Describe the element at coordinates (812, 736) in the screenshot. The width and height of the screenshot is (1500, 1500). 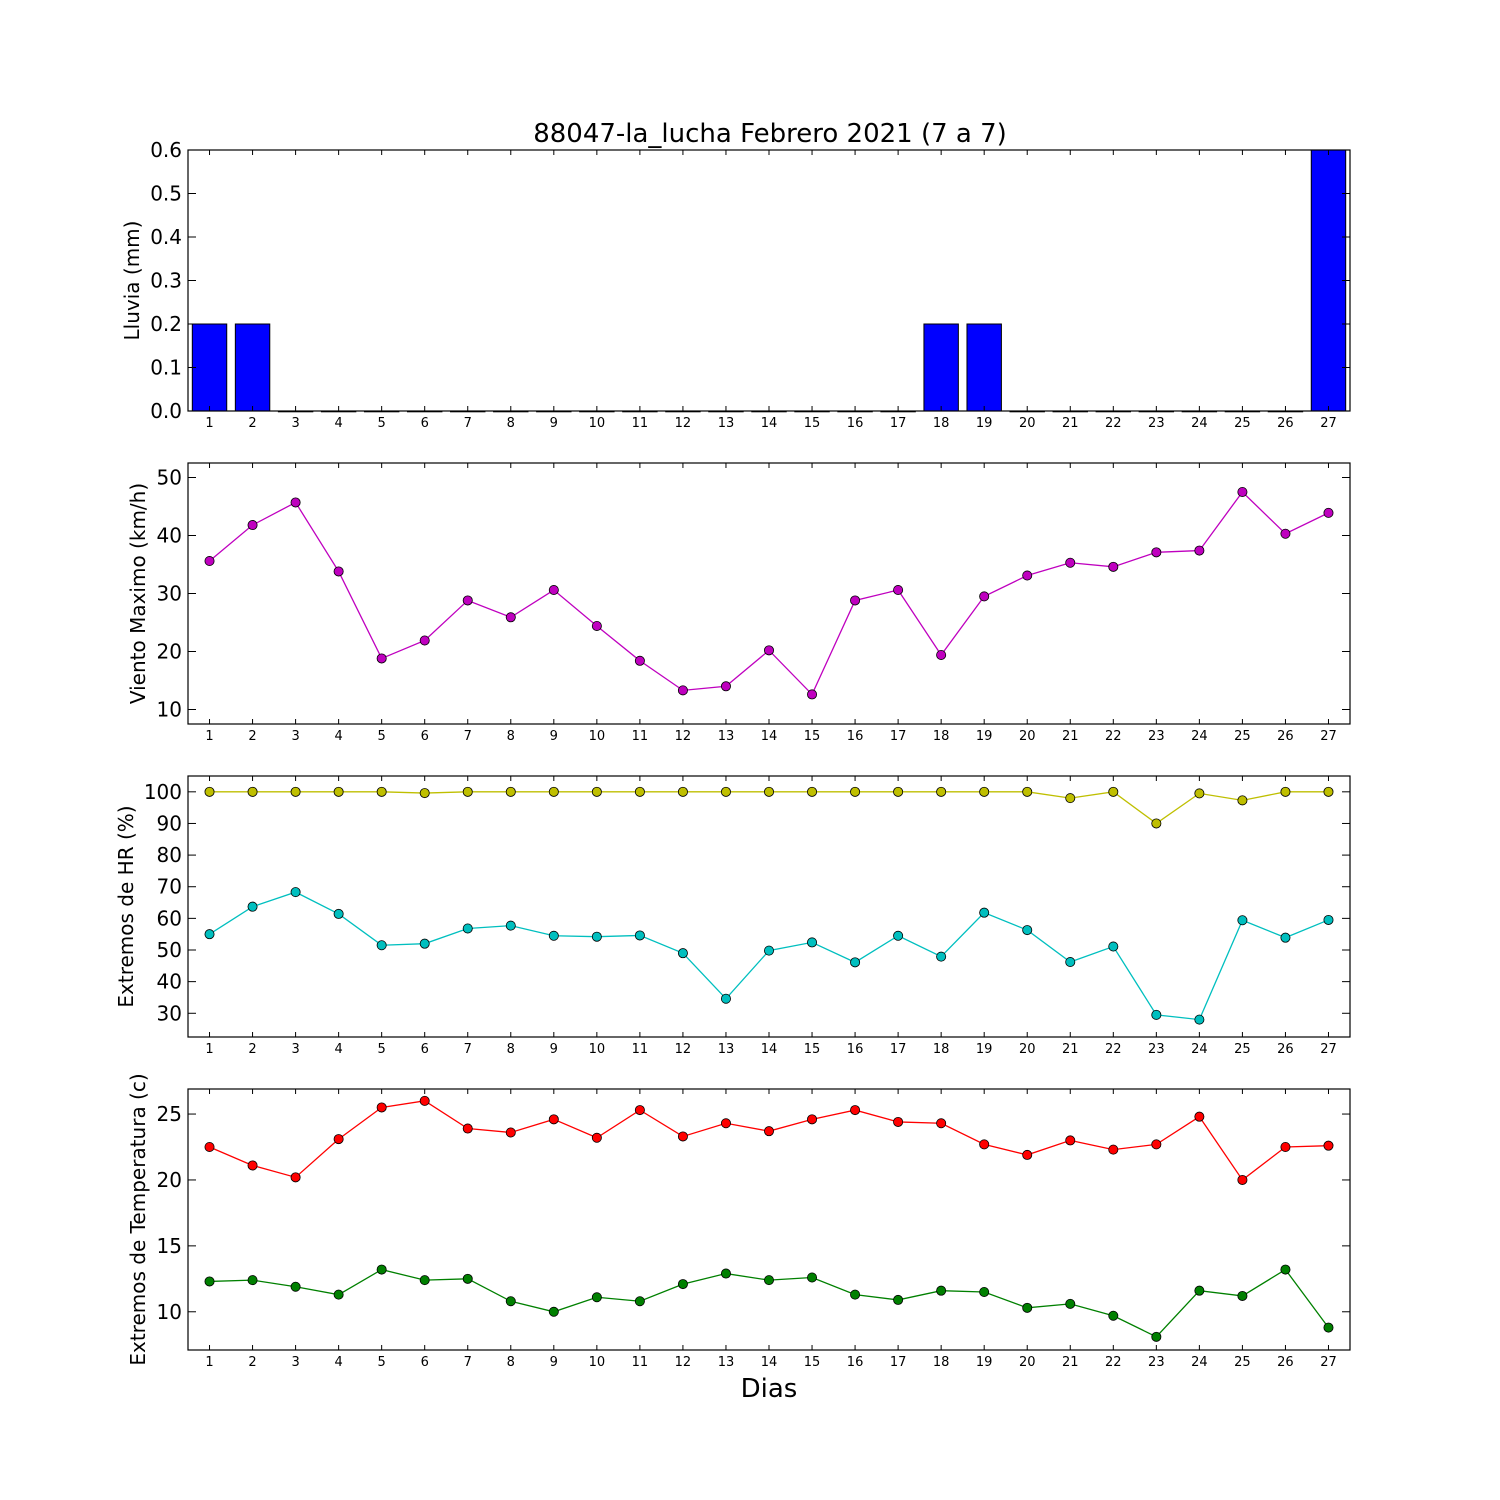
I see `wind-xtick-label-15: 15` at that location.